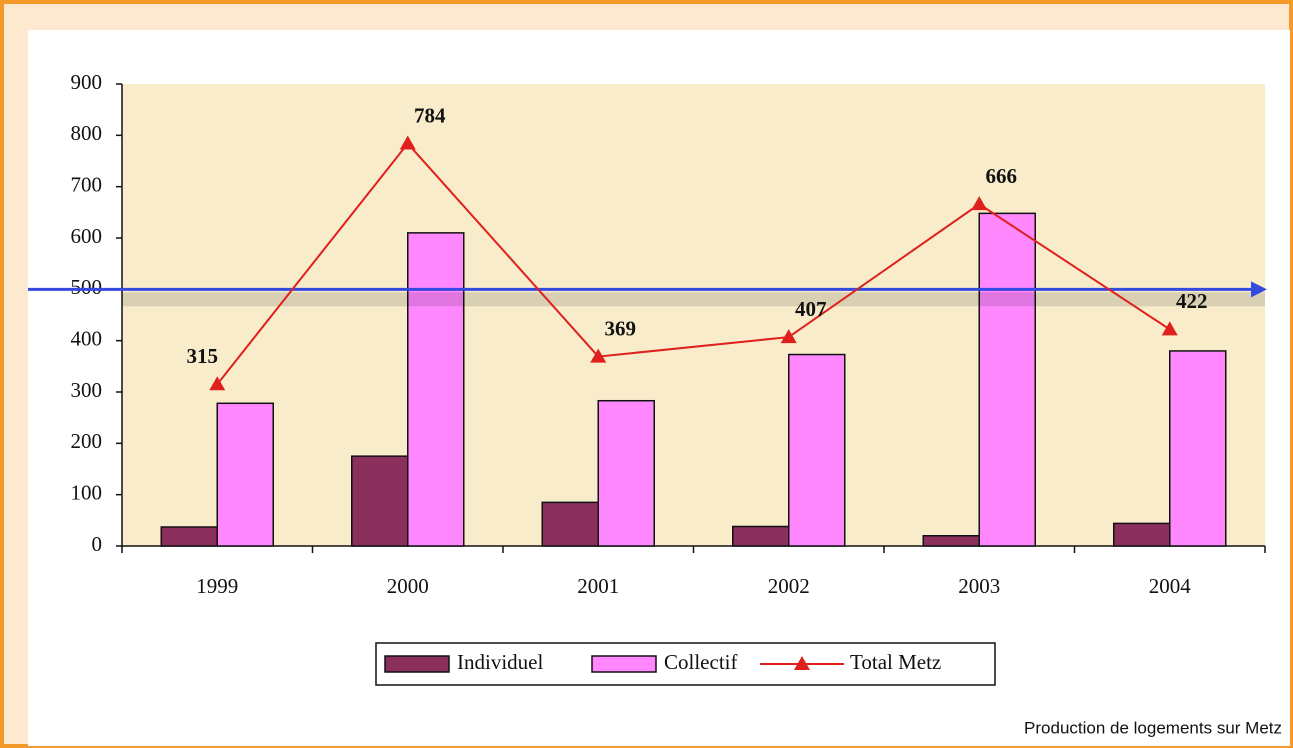 Image resolution: width=1293 pixels, height=748 pixels. I want to click on caption: Production de logements sur Metz, so click(1153, 727).